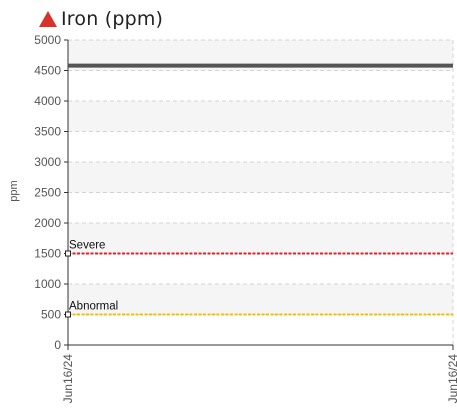  I want to click on y-tick-label: 2000, so click(47, 223).